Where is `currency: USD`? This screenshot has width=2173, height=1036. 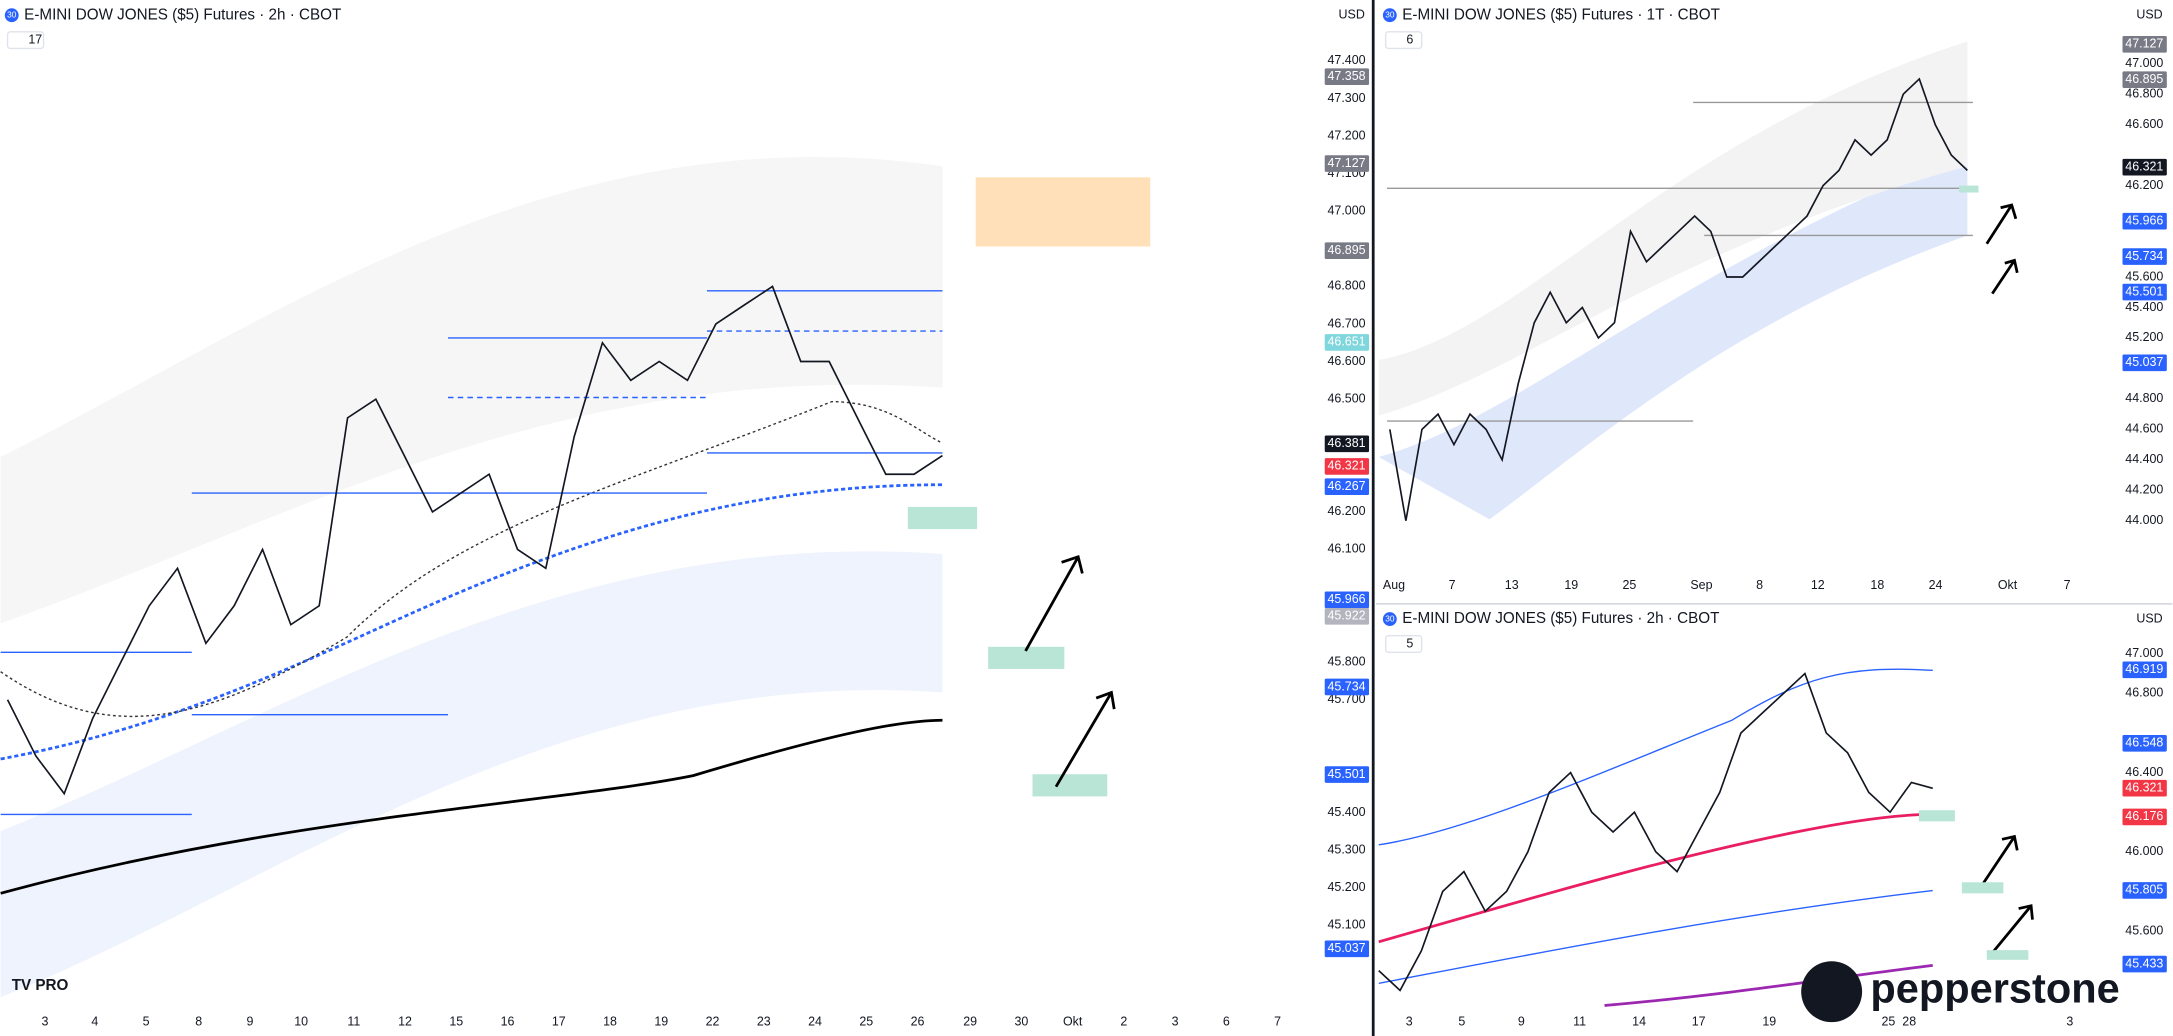
currency: USD is located at coordinates (2149, 618).